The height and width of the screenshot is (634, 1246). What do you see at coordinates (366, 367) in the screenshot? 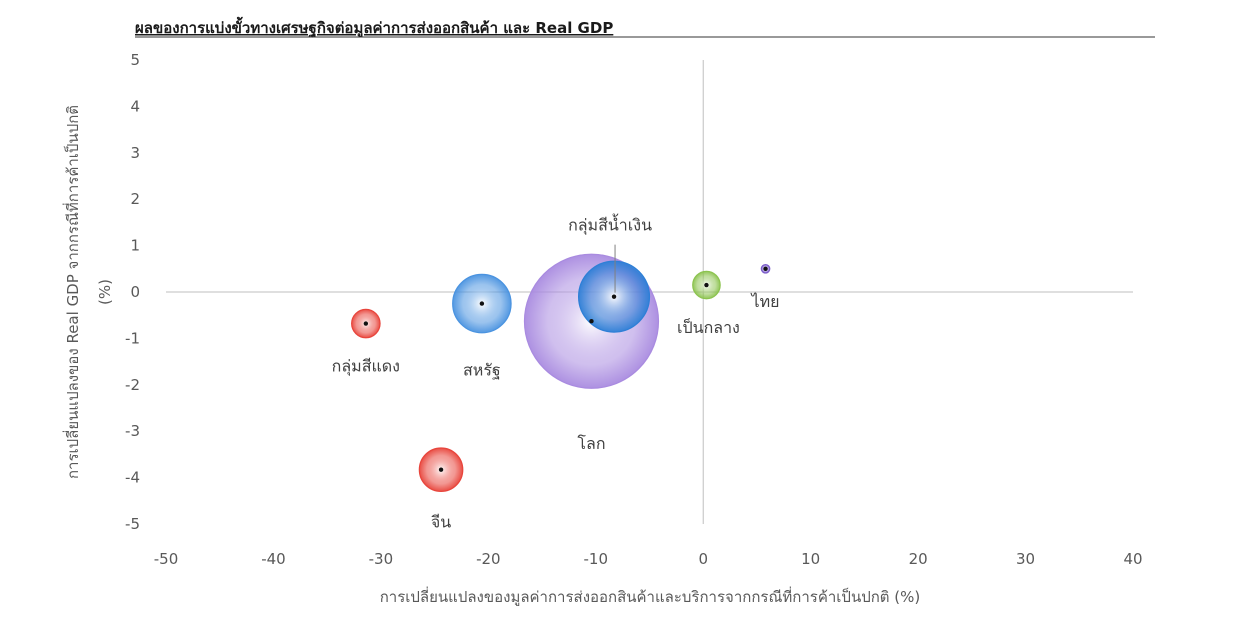
I see `bubble-label: กลุ่มสีแดง` at bounding box center [366, 367].